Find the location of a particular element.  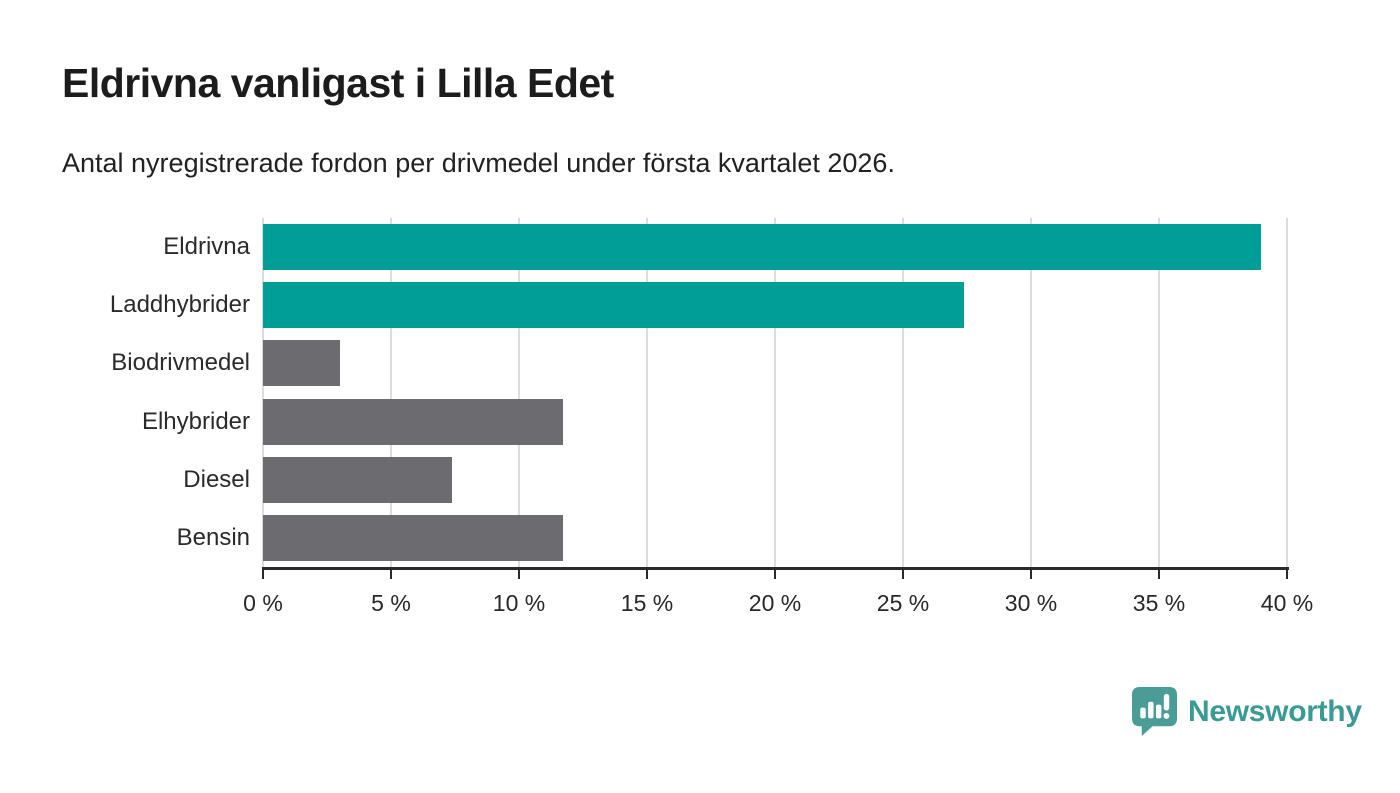

x-axis-ticks: 0 % 5 % 10 % 15 % 20 % 25 % 30 % 35 % 40 % is located at coordinates (778, 600).